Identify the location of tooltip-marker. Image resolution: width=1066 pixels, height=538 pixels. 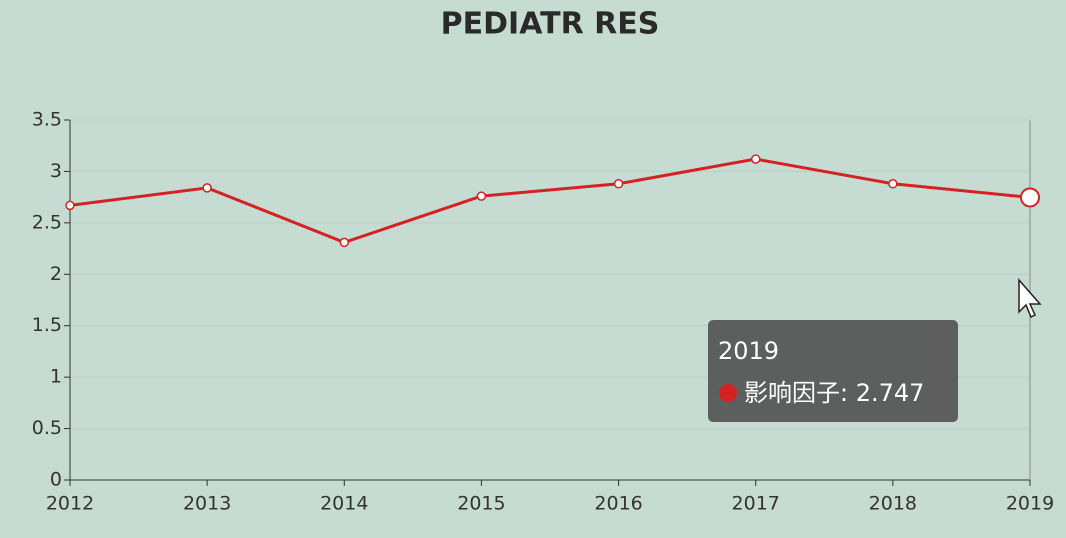
(728, 393).